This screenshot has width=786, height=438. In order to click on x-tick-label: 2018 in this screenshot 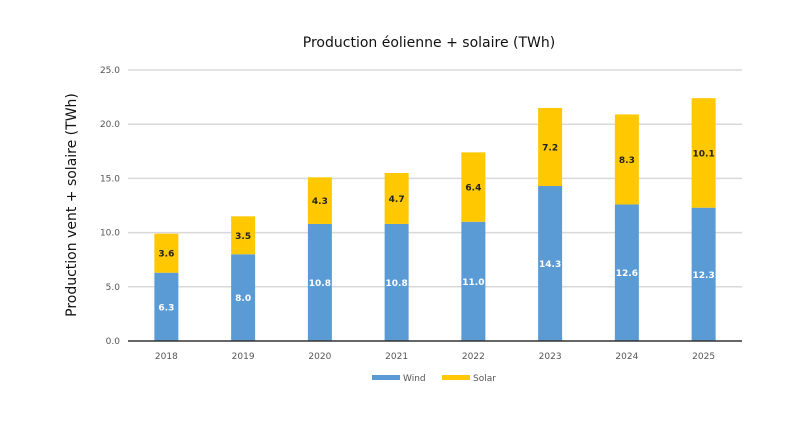, I will do `click(166, 357)`.